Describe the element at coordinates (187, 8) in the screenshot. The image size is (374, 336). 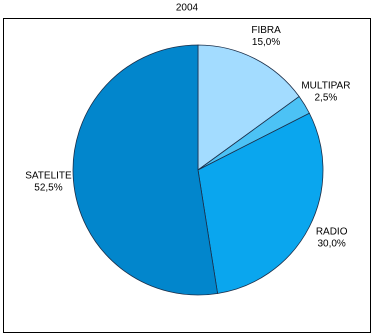
I see `chart-title: 2004` at that location.